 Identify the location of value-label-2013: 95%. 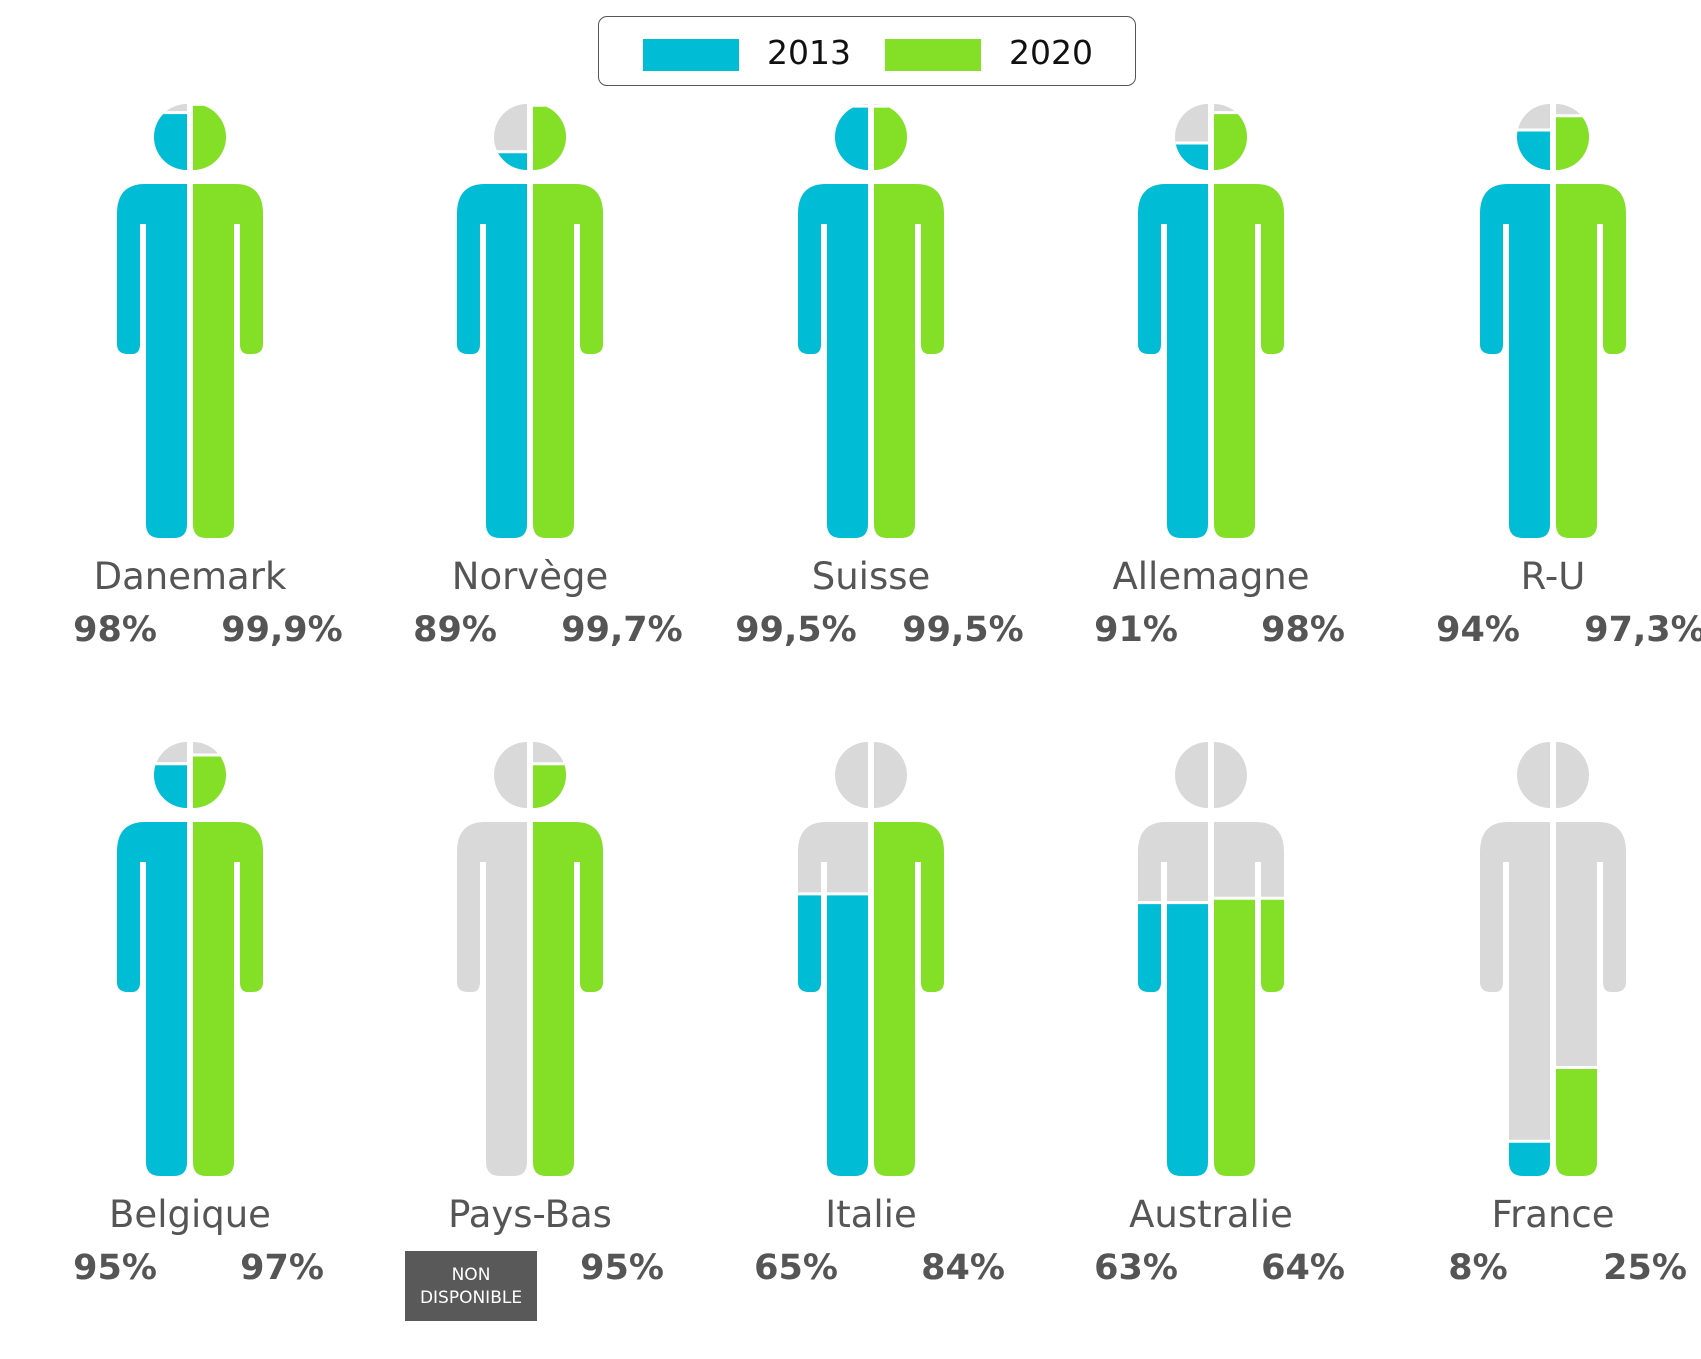
(115, 1268).